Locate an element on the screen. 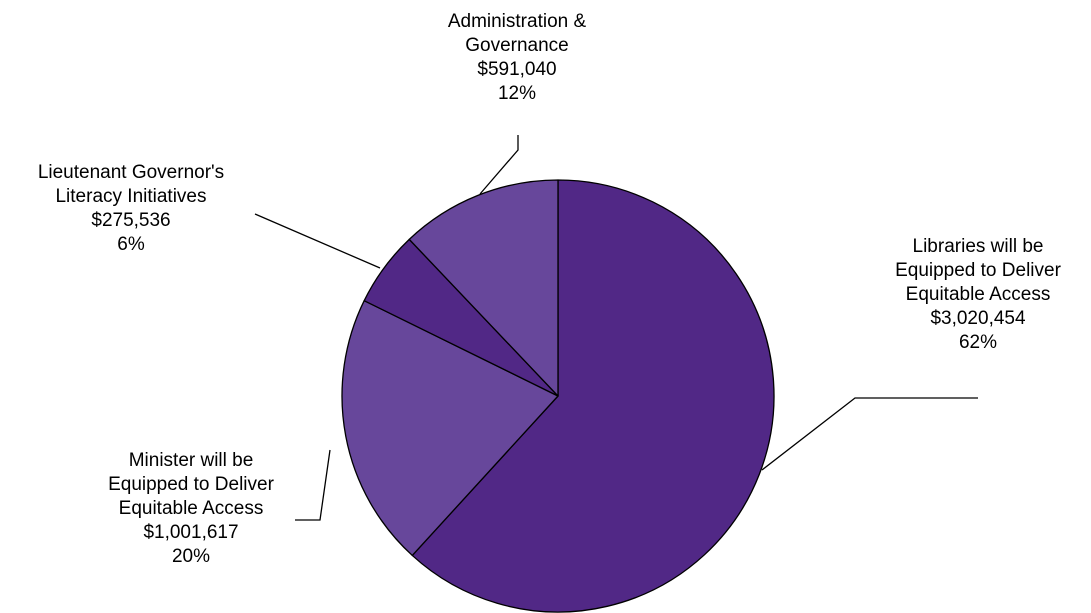  slice-2-label-line: Equitable Access is located at coordinates (191, 508).